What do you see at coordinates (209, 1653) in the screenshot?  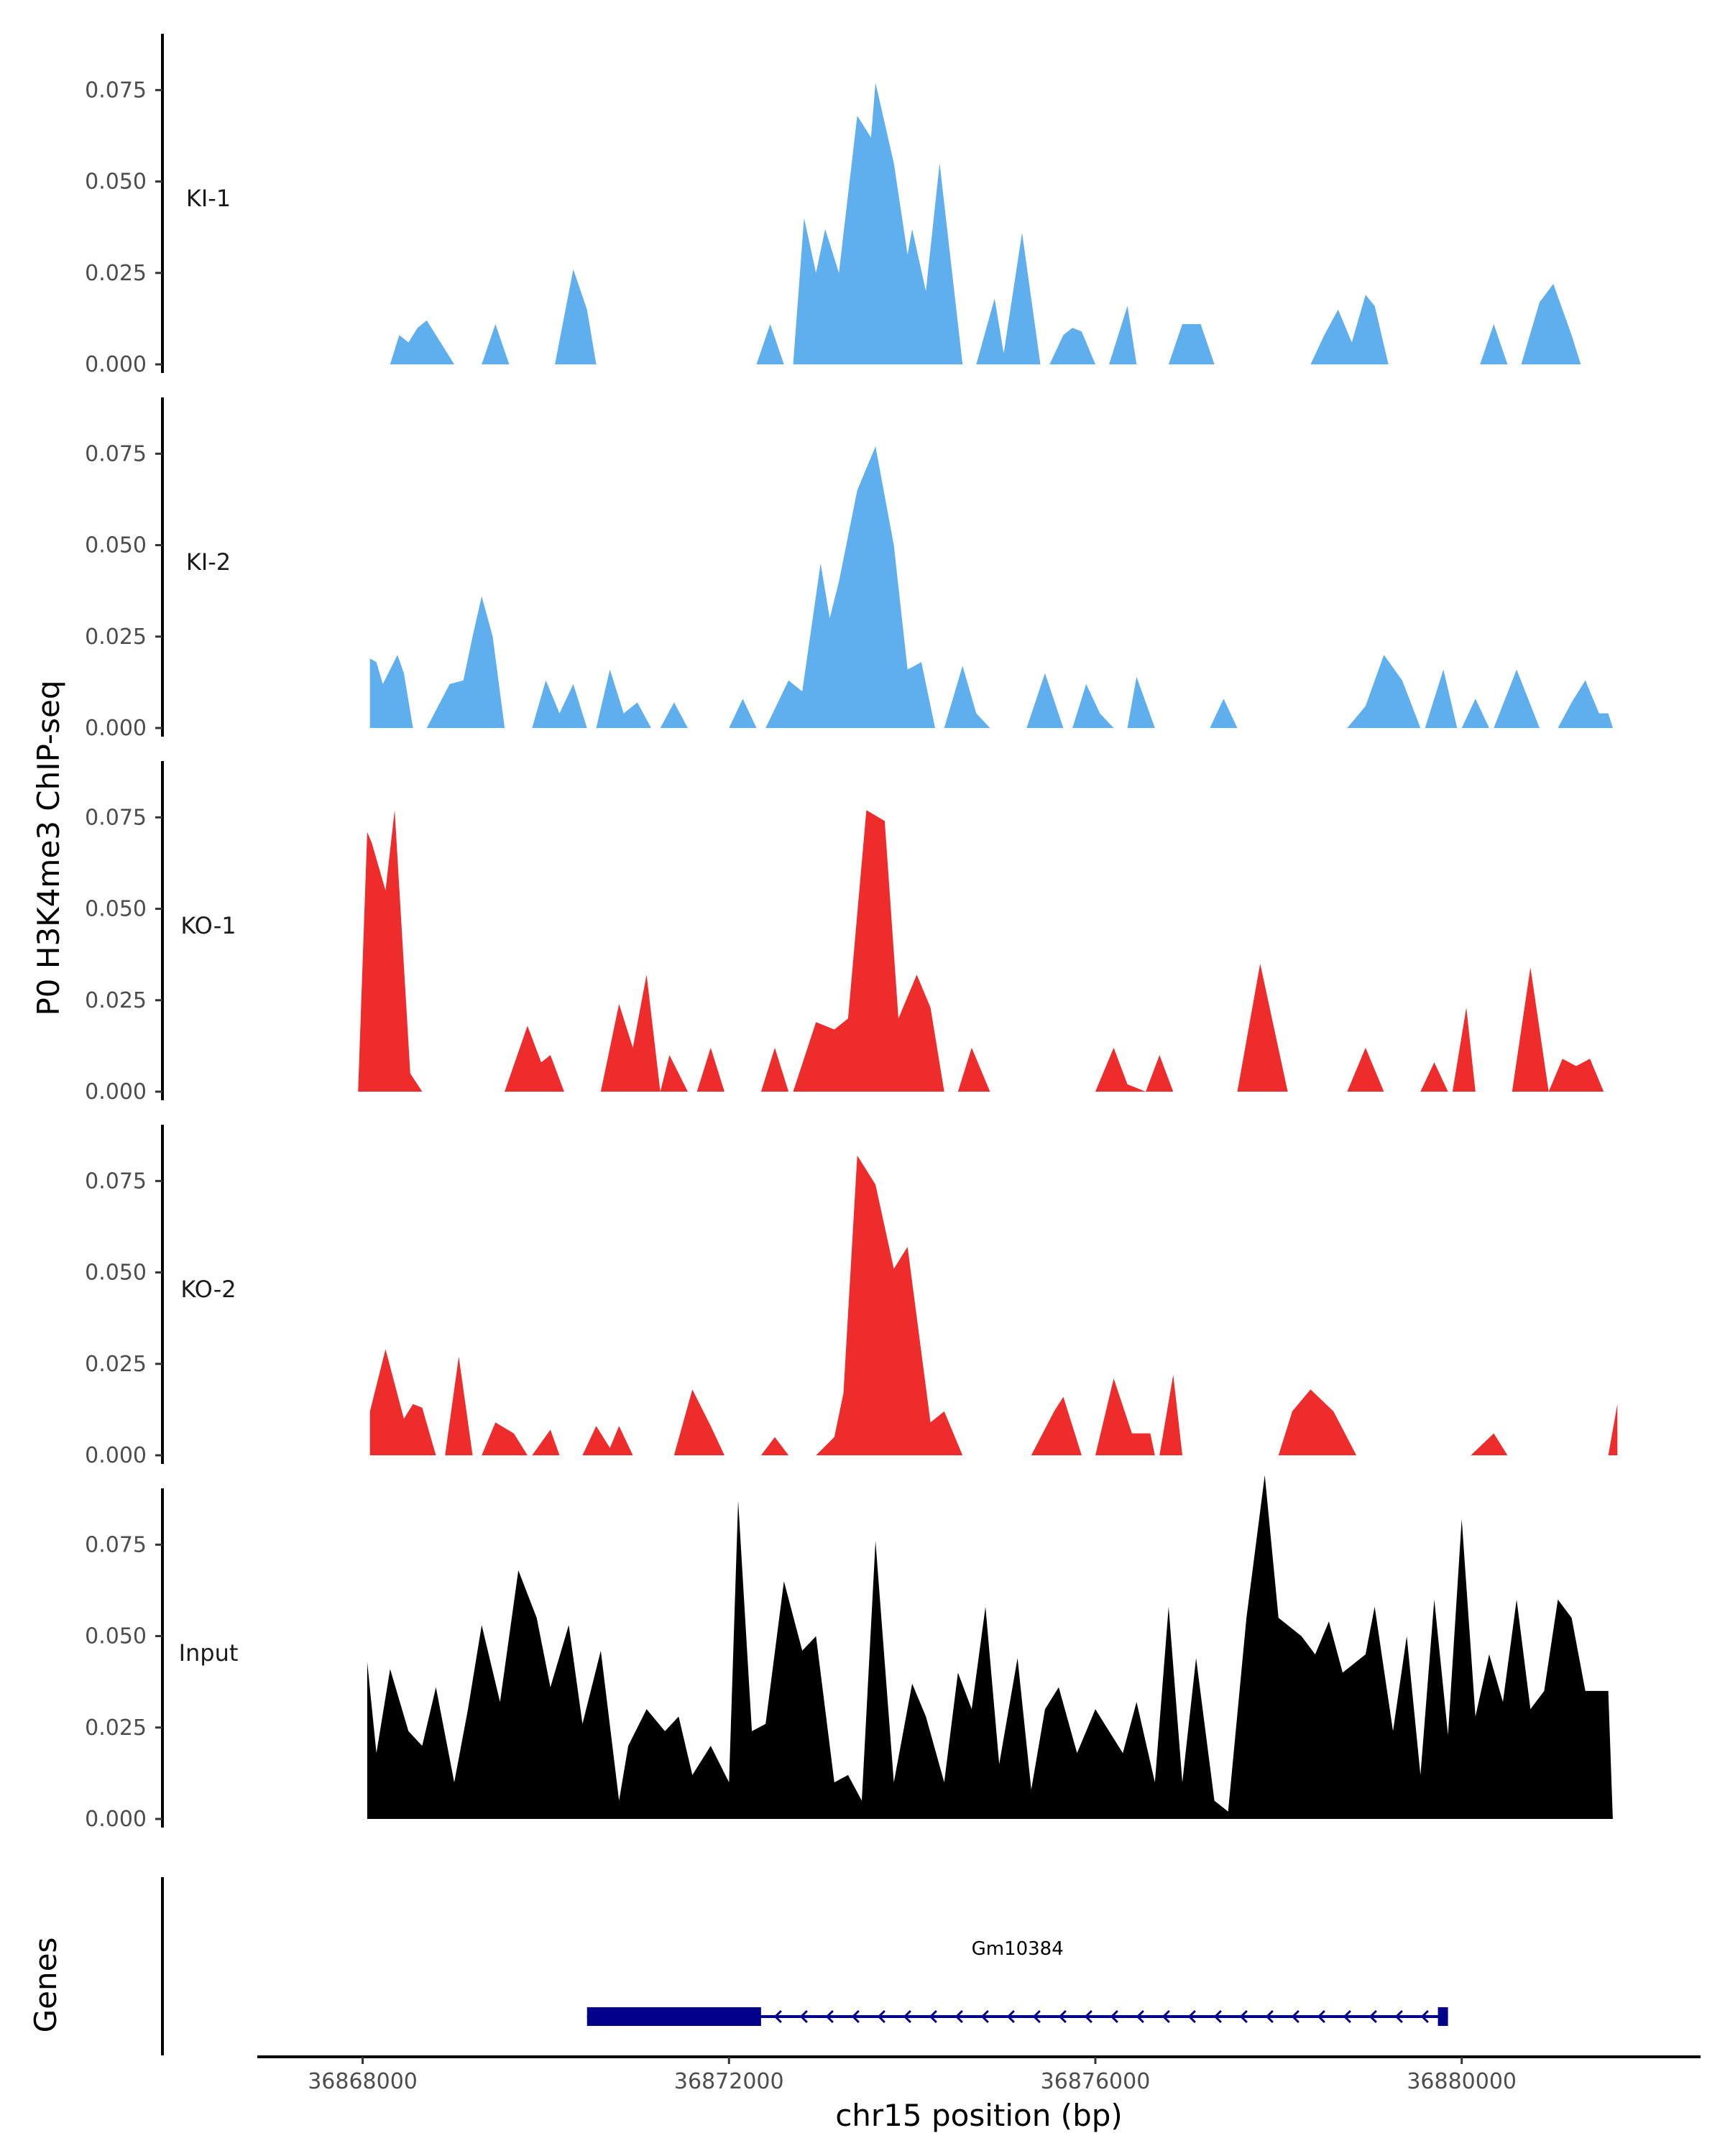 I see `track-label: Input` at bounding box center [209, 1653].